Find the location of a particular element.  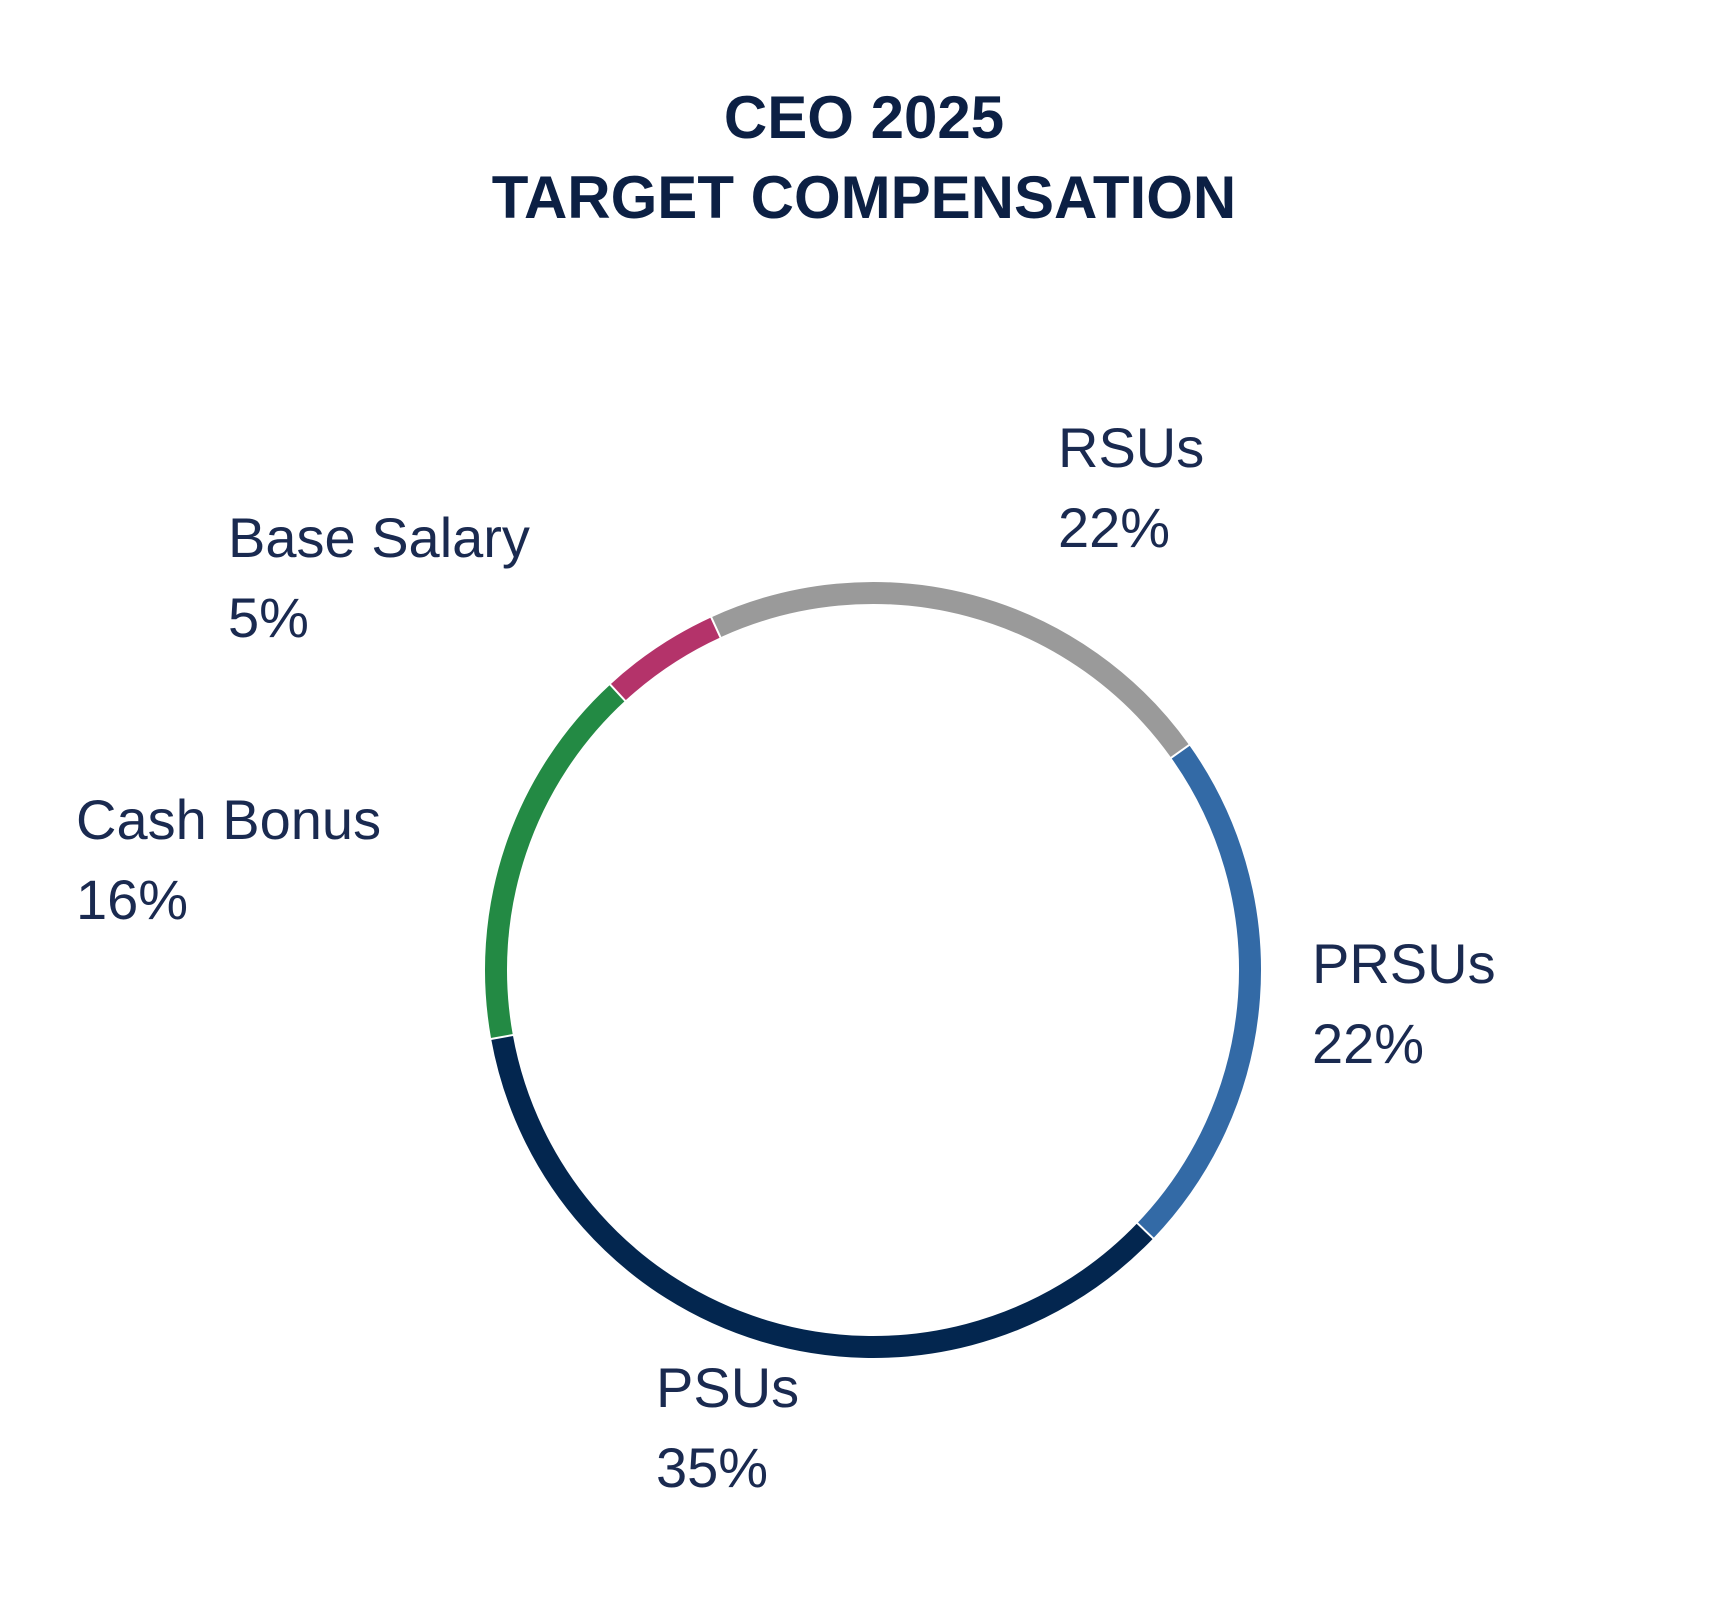

slice-value-rsus: 22% is located at coordinates (1114, 527).